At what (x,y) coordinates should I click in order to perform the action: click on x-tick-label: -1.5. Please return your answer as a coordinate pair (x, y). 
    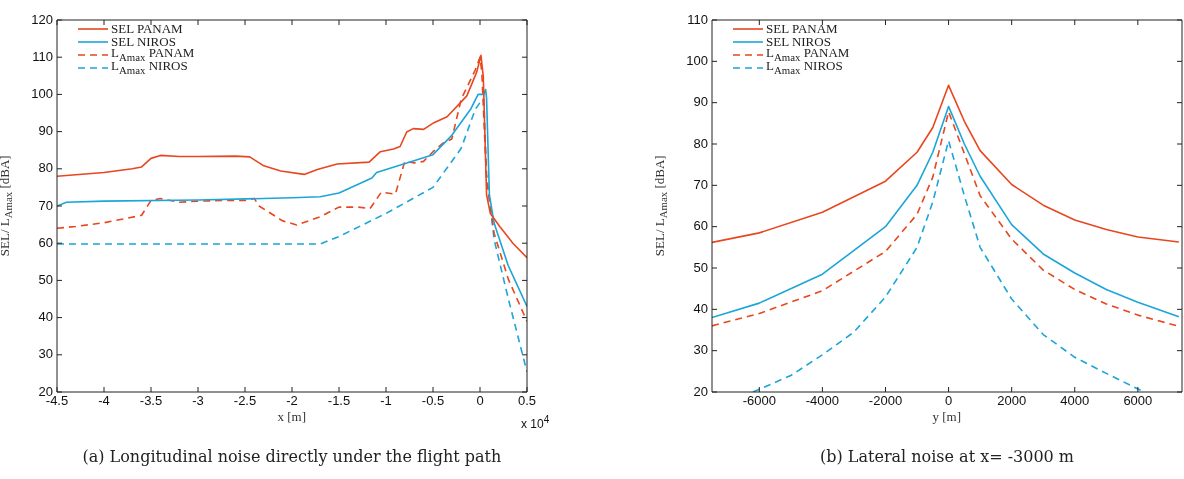
    Looking at the image, I should click on (339, 401).